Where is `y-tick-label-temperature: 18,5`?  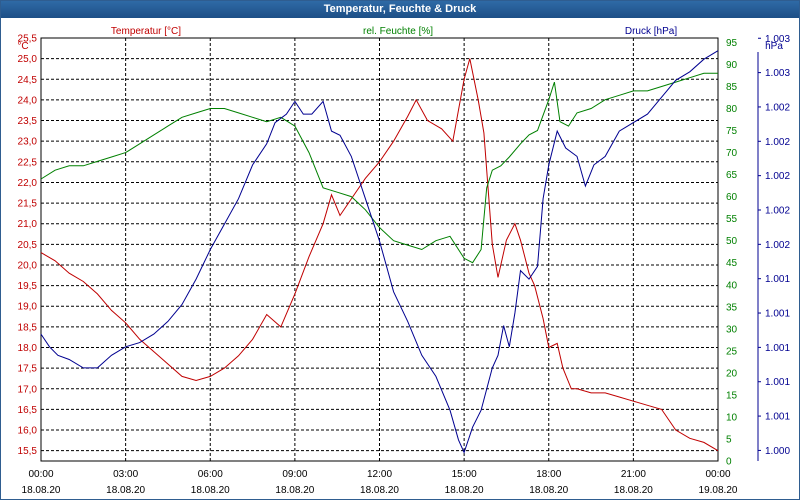
y-tick-label-temperature: 18,5 is located at coordinates (28, 327).